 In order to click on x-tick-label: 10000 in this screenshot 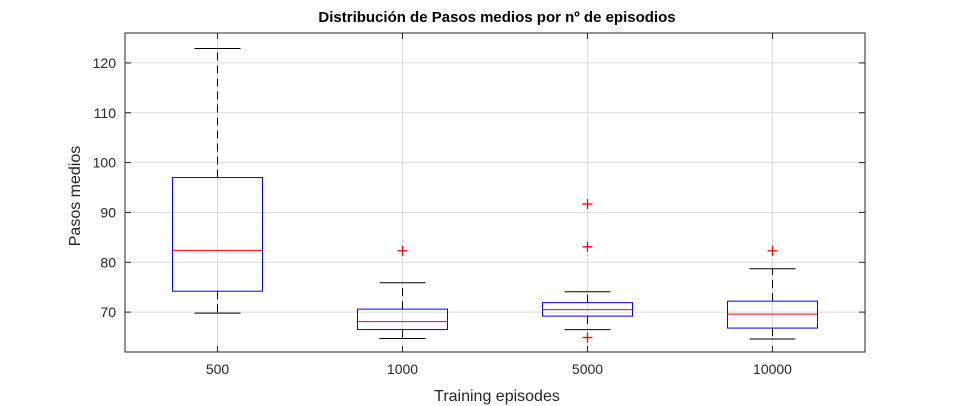, I will do `click(772, 369)`.